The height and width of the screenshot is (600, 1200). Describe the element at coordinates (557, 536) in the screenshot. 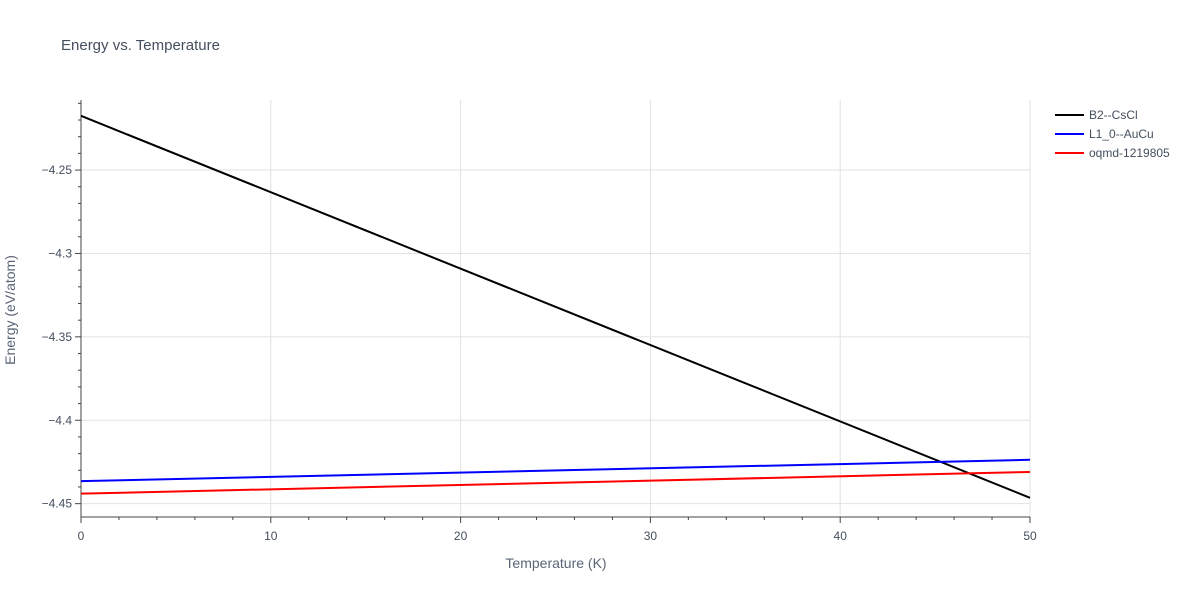

I see `x-tick-labels: 0 10 20 30 40 50` at that location.